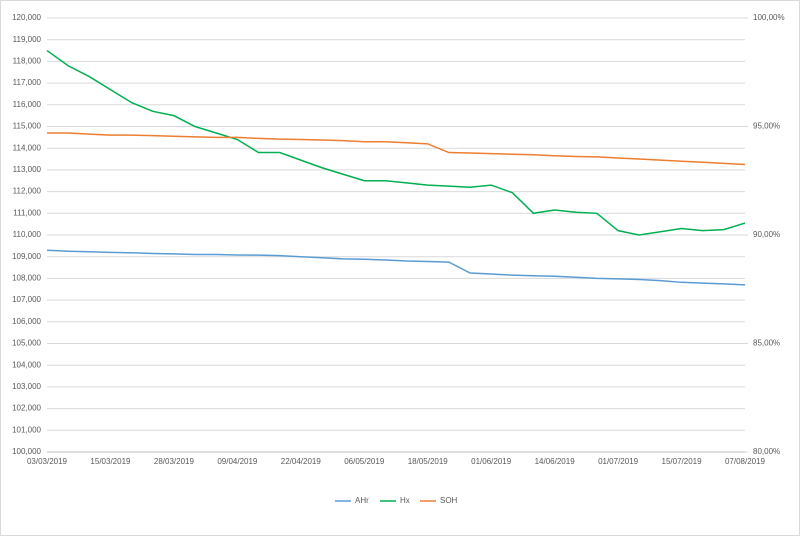  Describe the element at coordinates (26, 408) in the screenshot. I see `y-tick-label: 102,000` at that location.